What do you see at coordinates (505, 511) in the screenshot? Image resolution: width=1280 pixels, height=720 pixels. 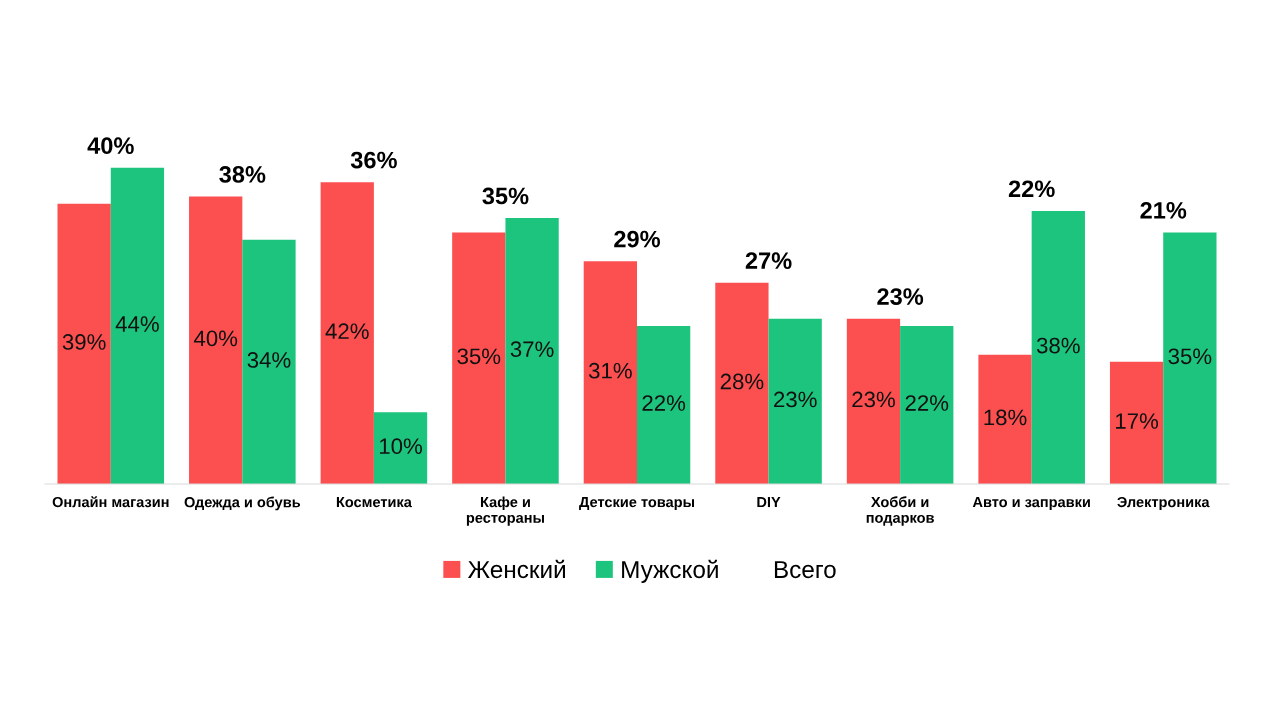 I see `x-tick-label: Кафе и рестораны` at bounding box center [505, 511].